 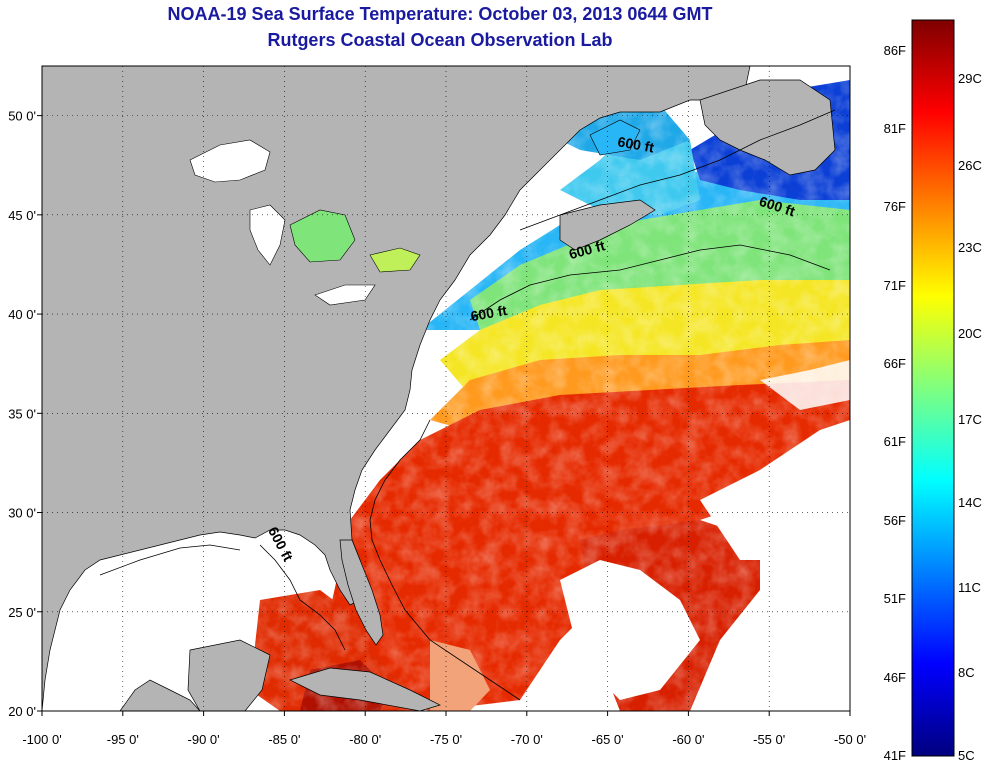 I want to click on colorbar-f-label: 56F, so click(x=895, y=520).